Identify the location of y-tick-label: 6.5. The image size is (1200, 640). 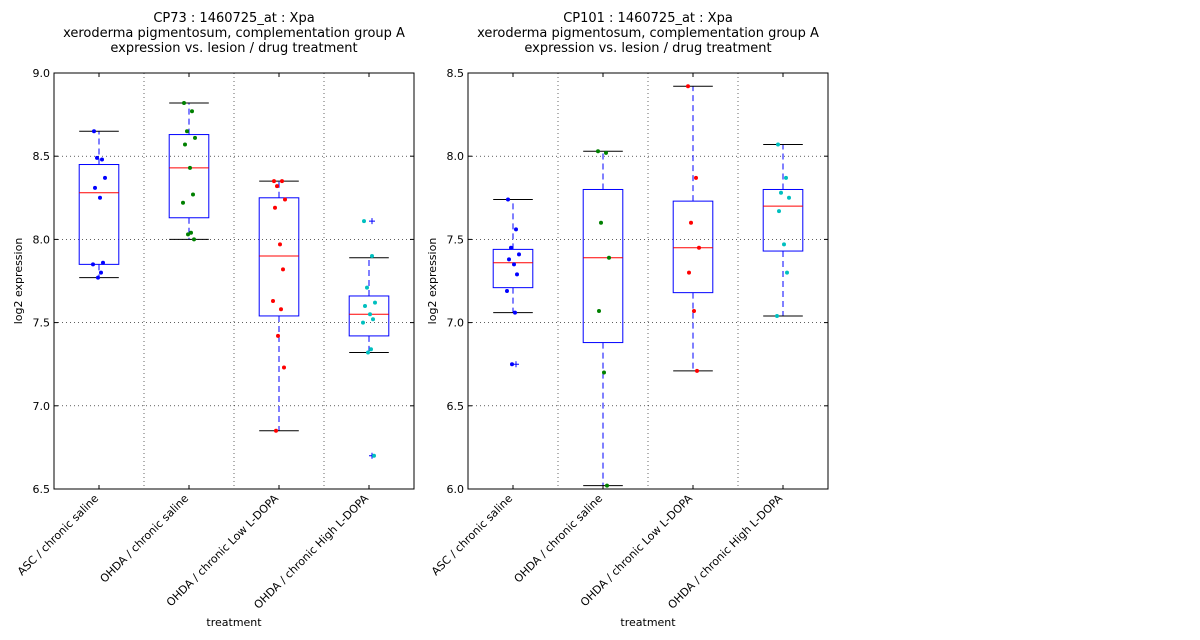
(42, 489).